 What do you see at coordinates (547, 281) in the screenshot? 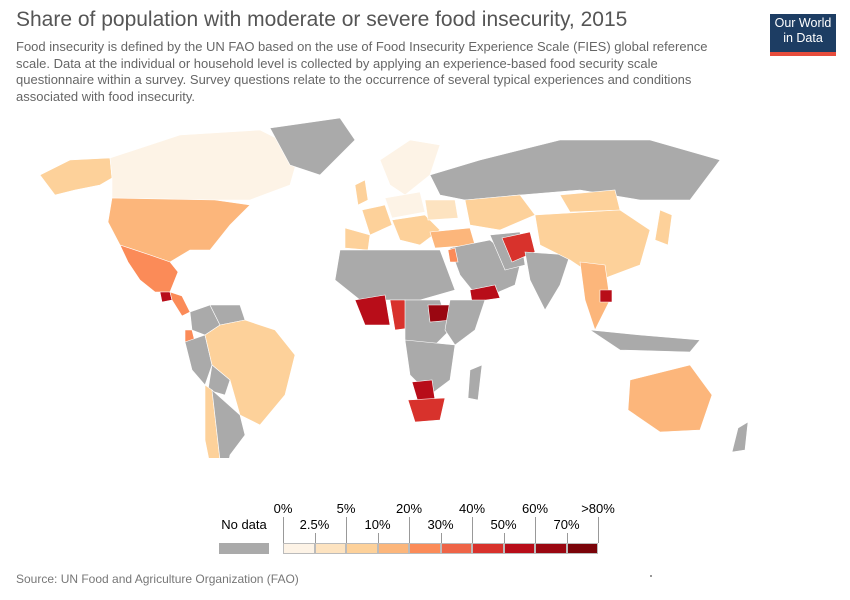
I see `country-india` at bounding box center [547, 281].